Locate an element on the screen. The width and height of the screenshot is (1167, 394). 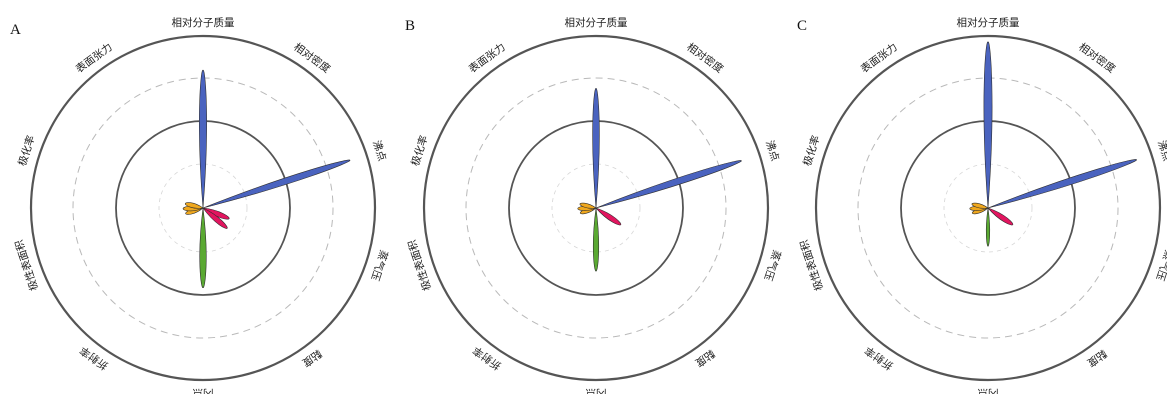
panel-letter: C is located at coordinates (802, 26).